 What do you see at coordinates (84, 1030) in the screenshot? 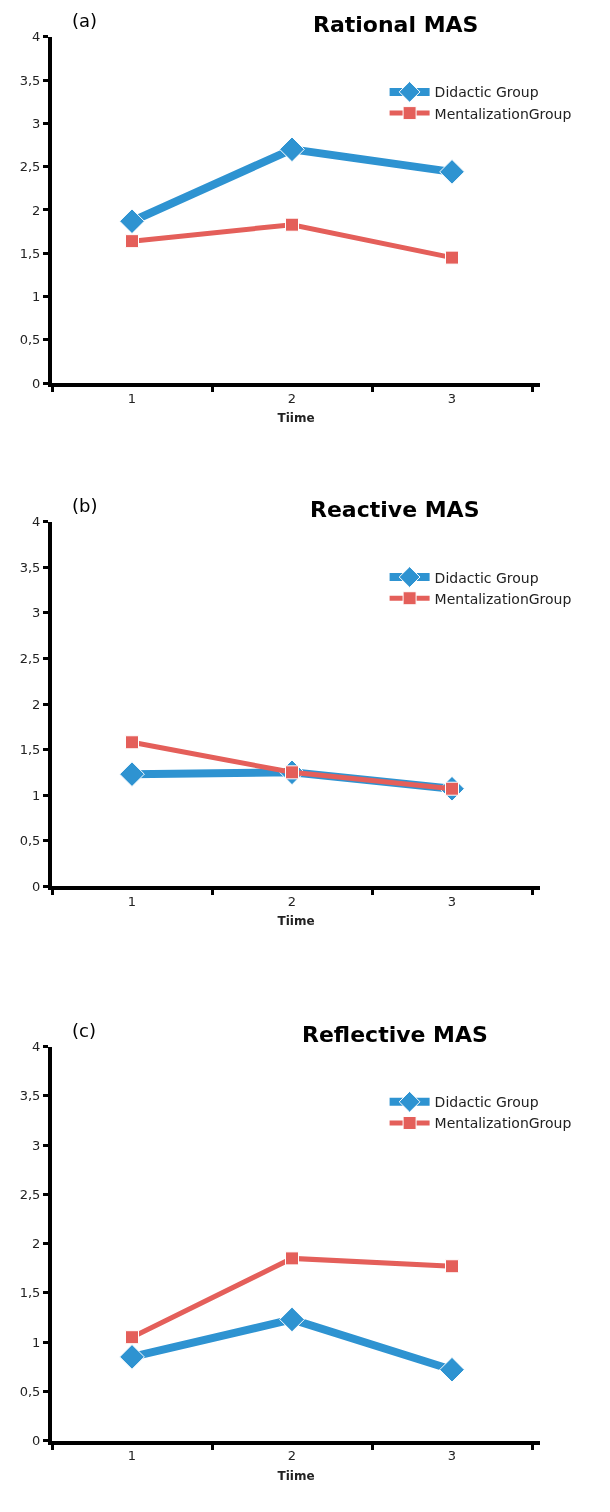
I see `text: (c)` at bounding box center [84, 1030].